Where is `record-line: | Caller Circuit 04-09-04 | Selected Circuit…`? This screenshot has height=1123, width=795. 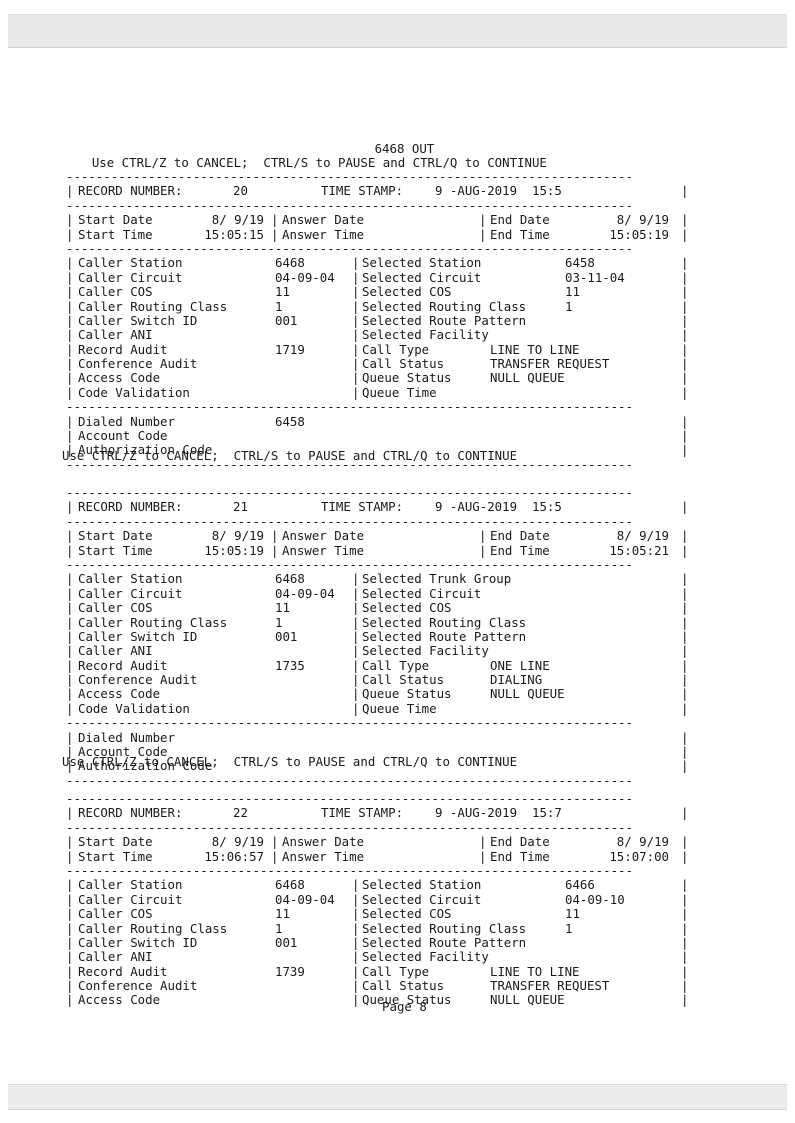 record-line: | Caller Circuit 04-09-04 | Selected Circuit… is located at coordinates (377, 899).